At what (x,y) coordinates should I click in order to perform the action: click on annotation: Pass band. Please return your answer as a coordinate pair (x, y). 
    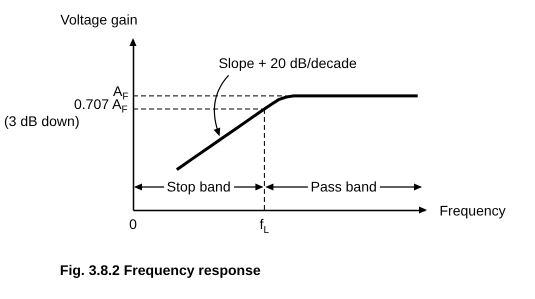
    Looking at the image, I should click on (344, 187).